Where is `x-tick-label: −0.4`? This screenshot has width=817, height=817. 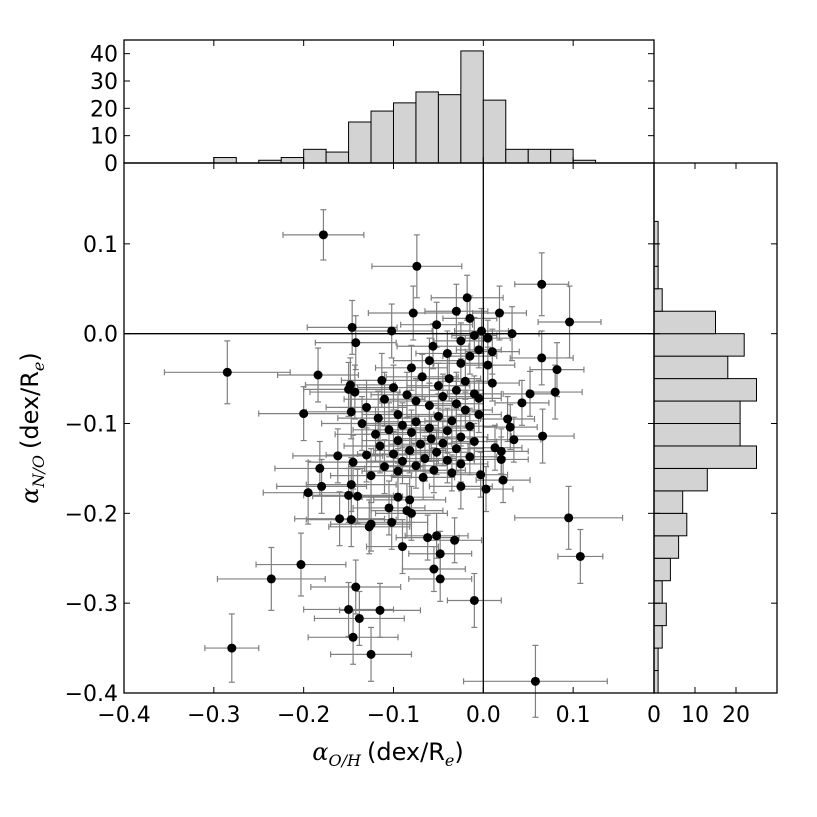 x-tick-label: −0.4 is located at coordinates (123, 715).